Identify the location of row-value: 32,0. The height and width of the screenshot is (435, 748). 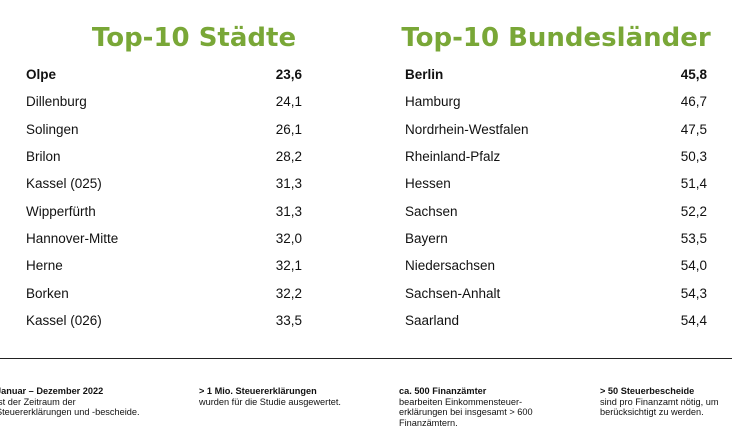
(288, 238).